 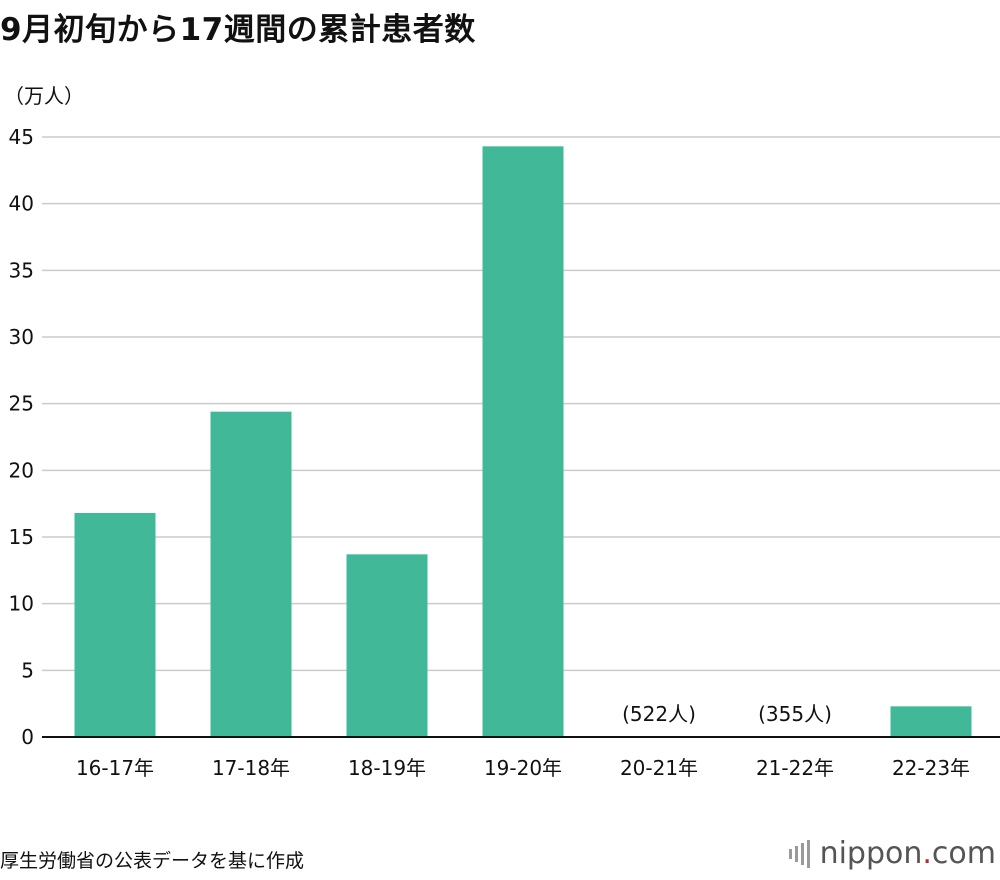 What do you see at coordinates (523, 768) in the screenshot?
I see `x-tick-label: 19-20年` at bounding box center [523, 768].